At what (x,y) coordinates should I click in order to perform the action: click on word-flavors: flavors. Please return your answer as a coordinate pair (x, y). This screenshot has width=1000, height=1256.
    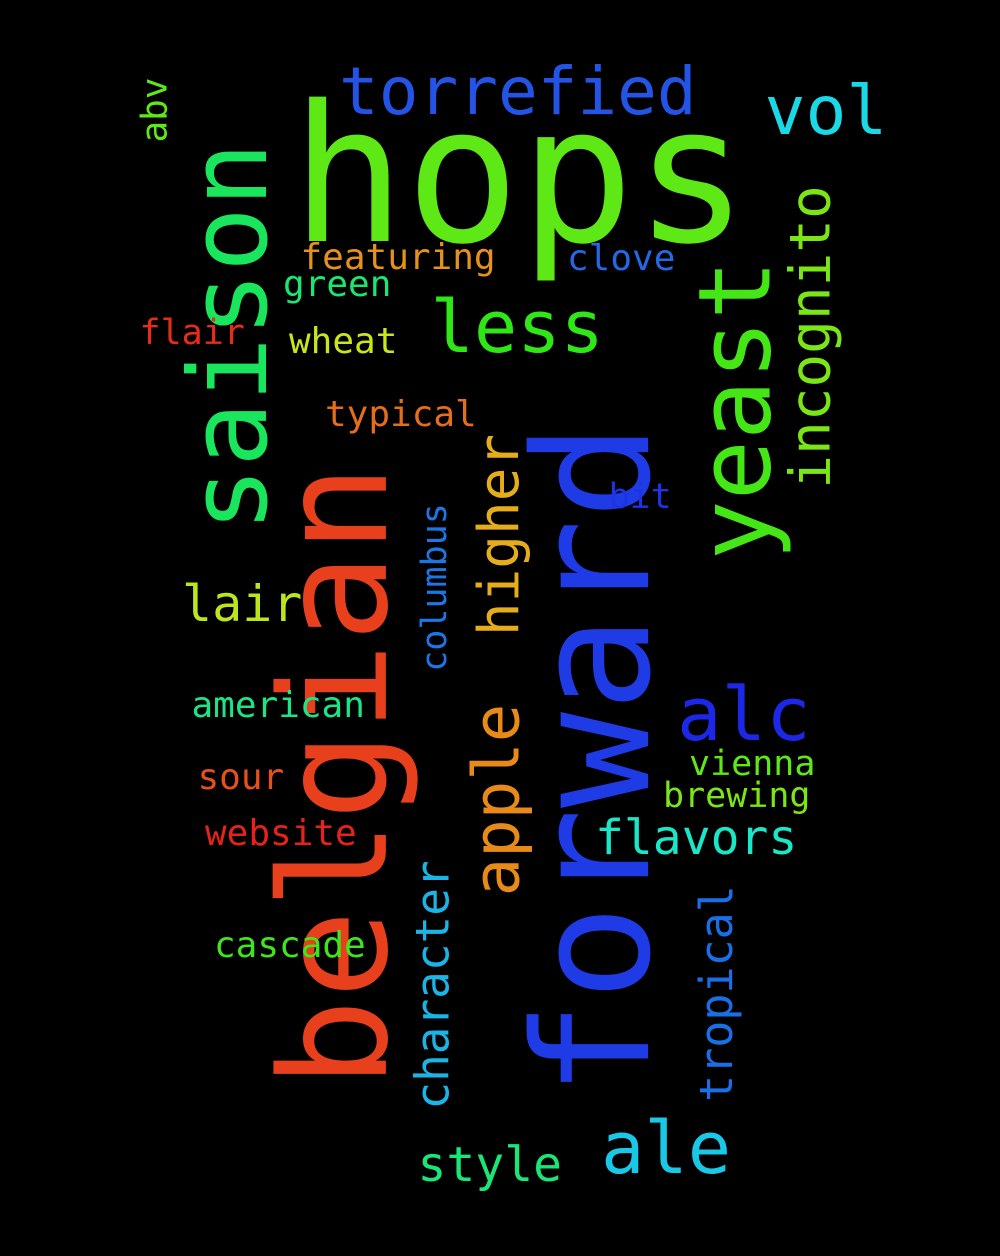
    Looking at the image, I should click on (696, 838).